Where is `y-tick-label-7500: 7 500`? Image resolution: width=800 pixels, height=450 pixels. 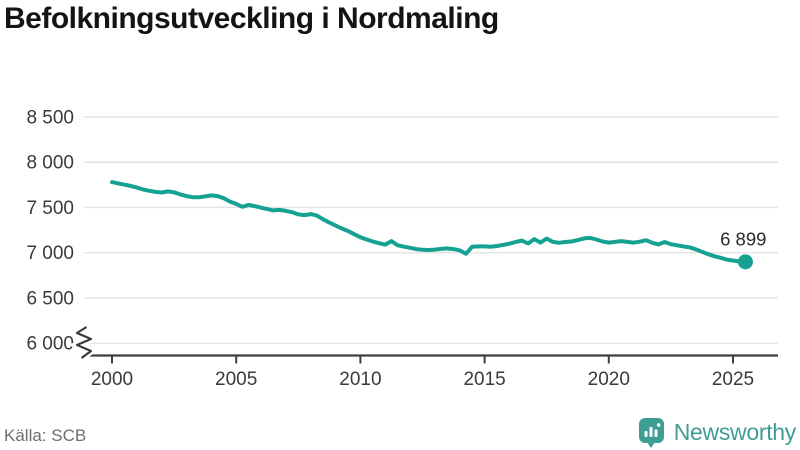
y-tick-label-7500: 7 500 is located at coordinates (50, 208).